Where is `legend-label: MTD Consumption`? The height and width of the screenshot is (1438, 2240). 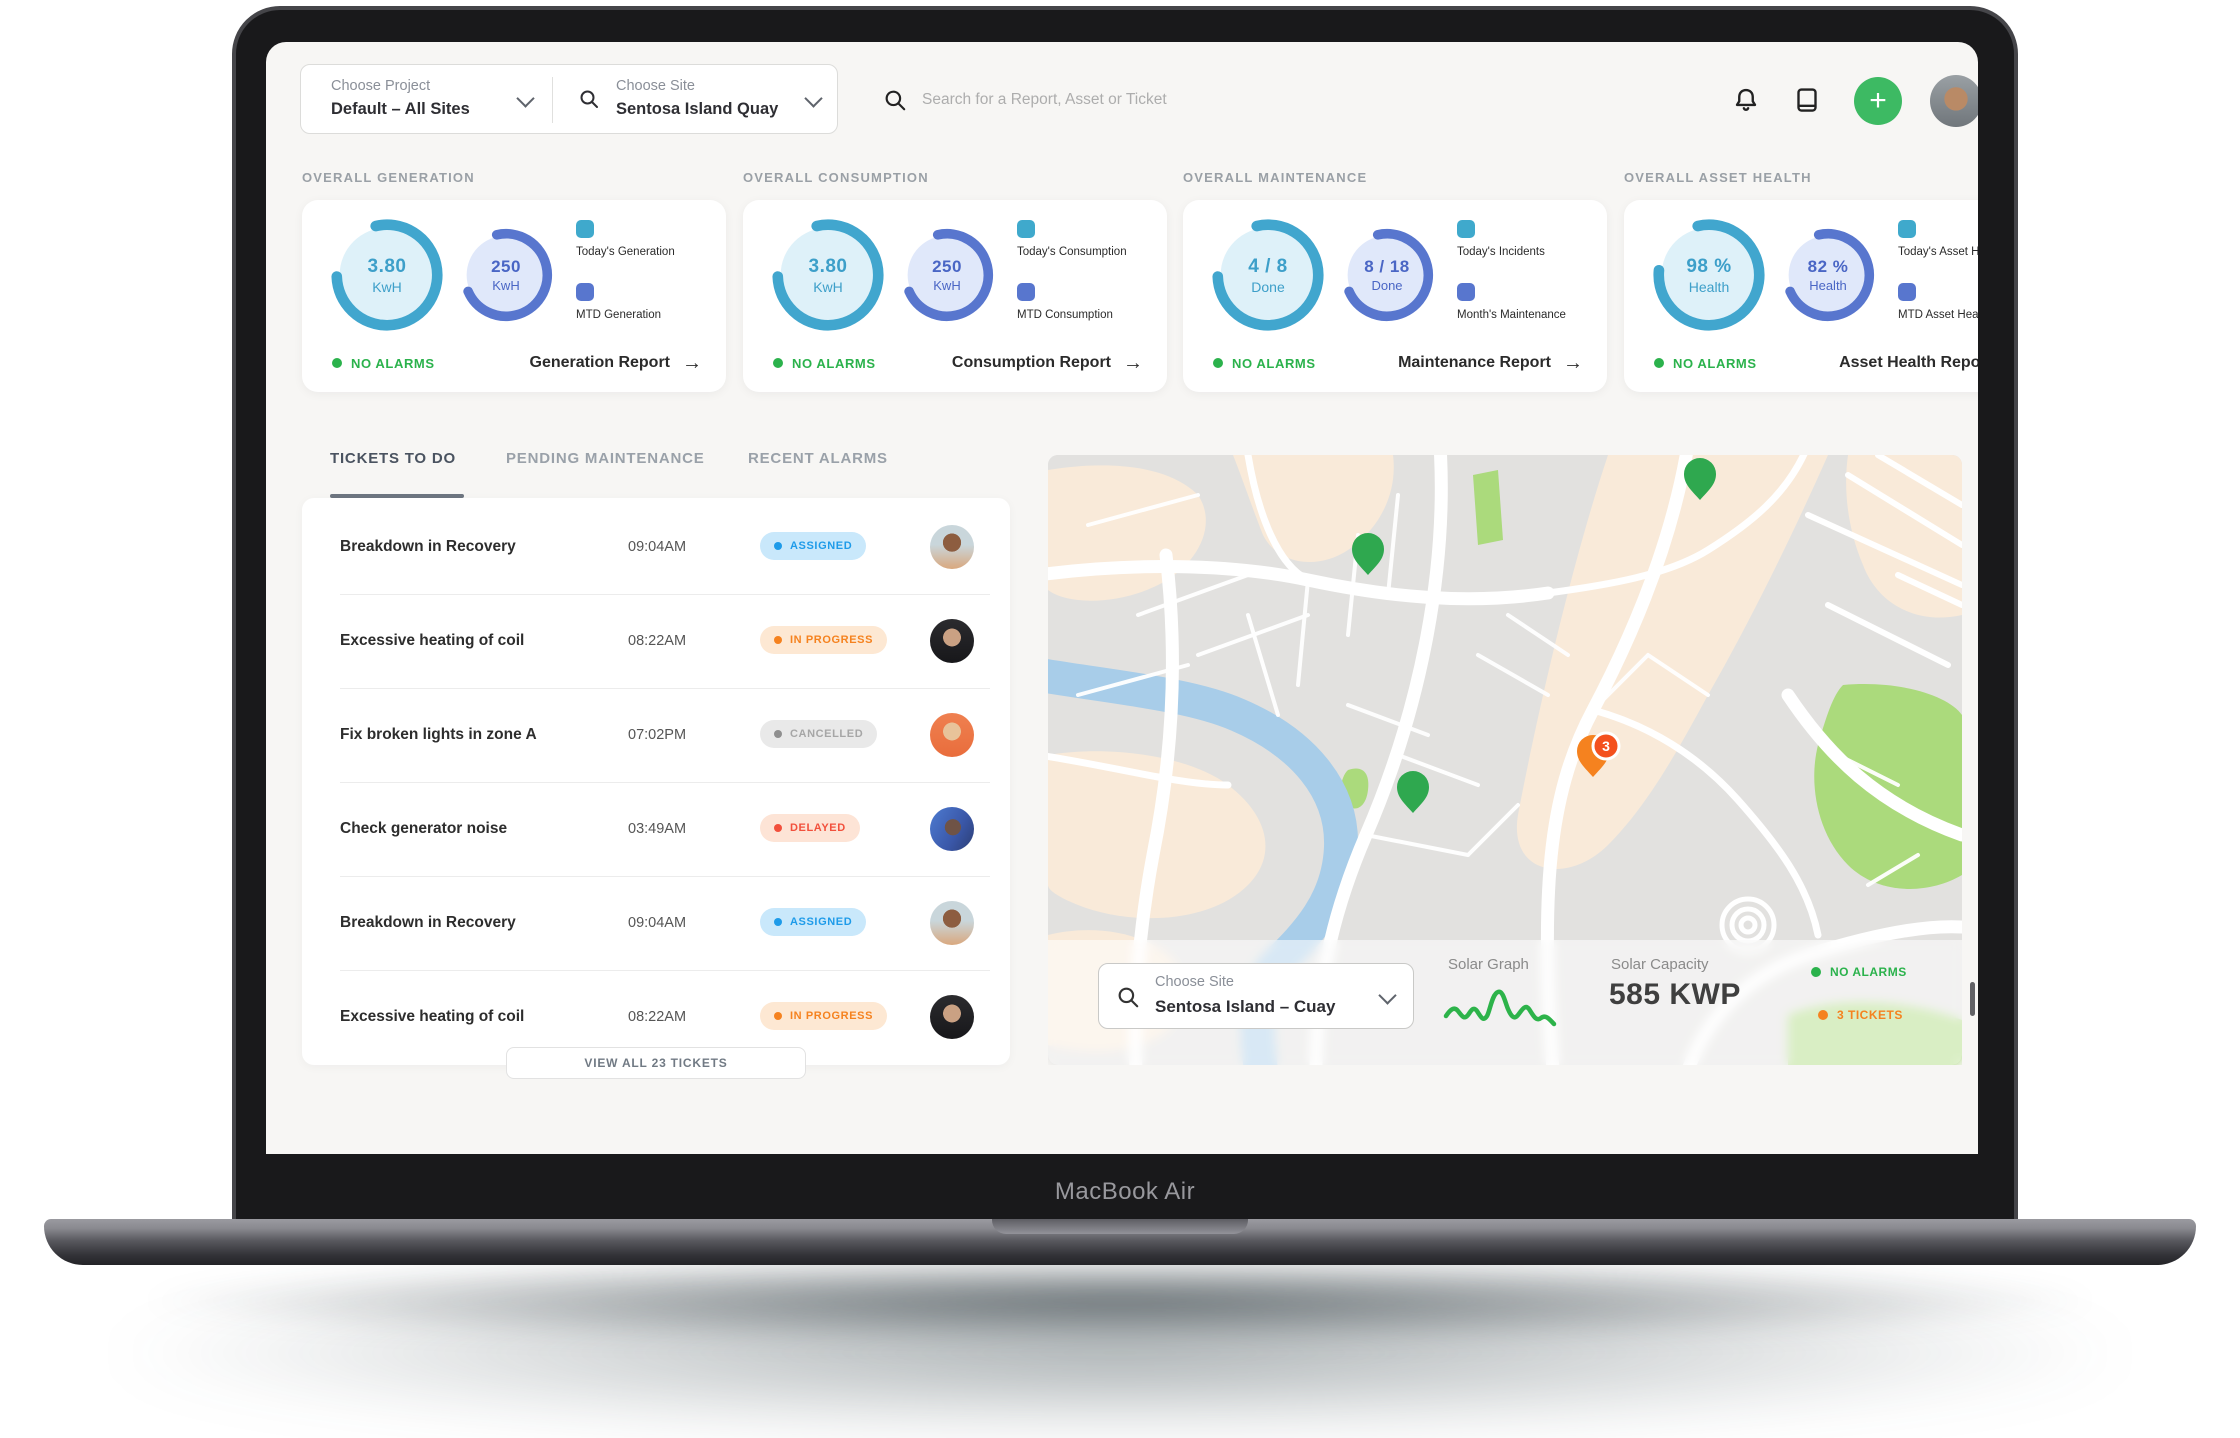
legend-label: MTD Consumption is located at coordinates (1065, 315).